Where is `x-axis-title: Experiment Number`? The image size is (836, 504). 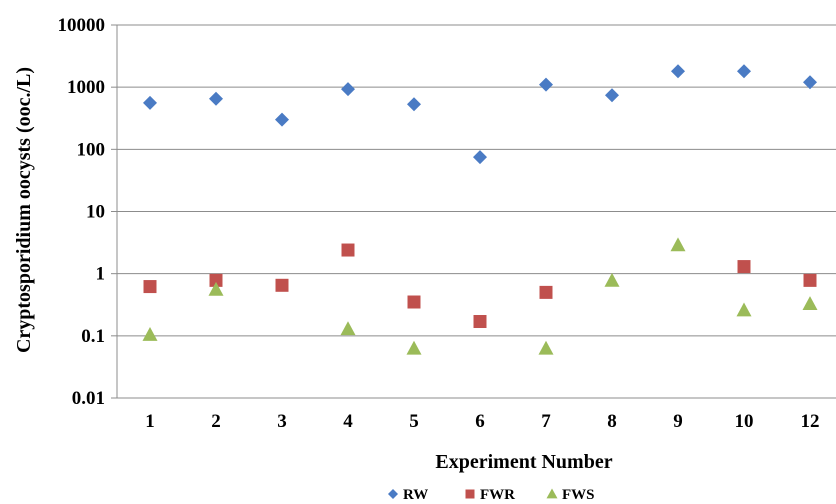 x-axis-title: Experiment Number is located at coordinates (523, 462).